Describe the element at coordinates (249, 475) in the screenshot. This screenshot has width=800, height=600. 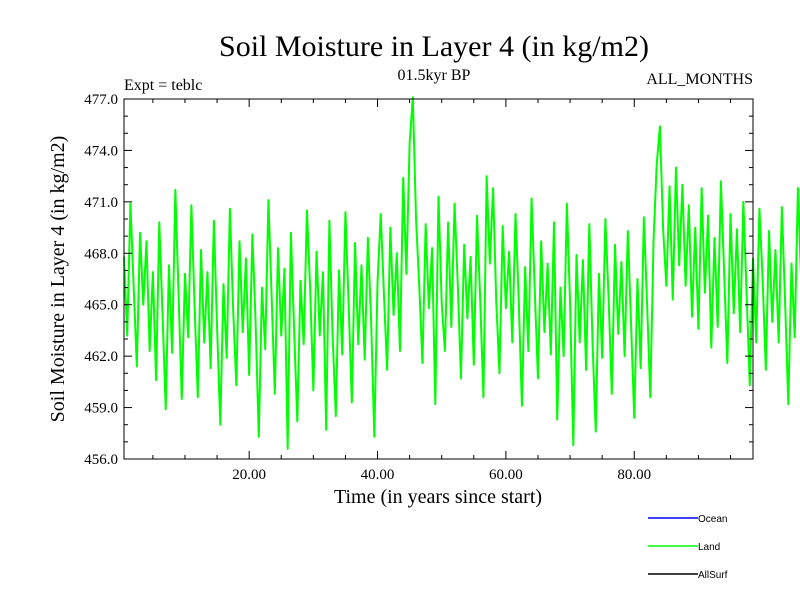
I see `x-tick-label: 20.00` at that location.